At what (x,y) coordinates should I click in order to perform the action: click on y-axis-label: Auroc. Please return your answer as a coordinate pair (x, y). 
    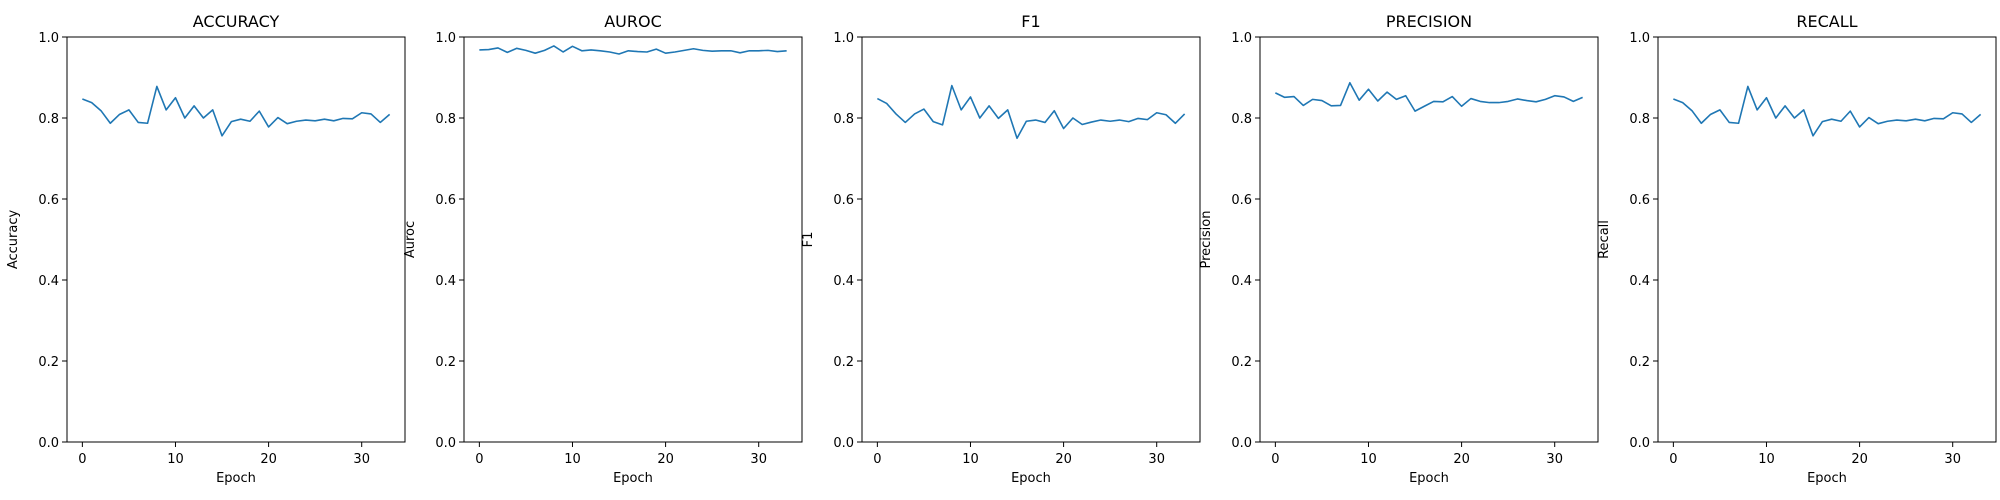
    Looking at the image, I should click on (410, 239).